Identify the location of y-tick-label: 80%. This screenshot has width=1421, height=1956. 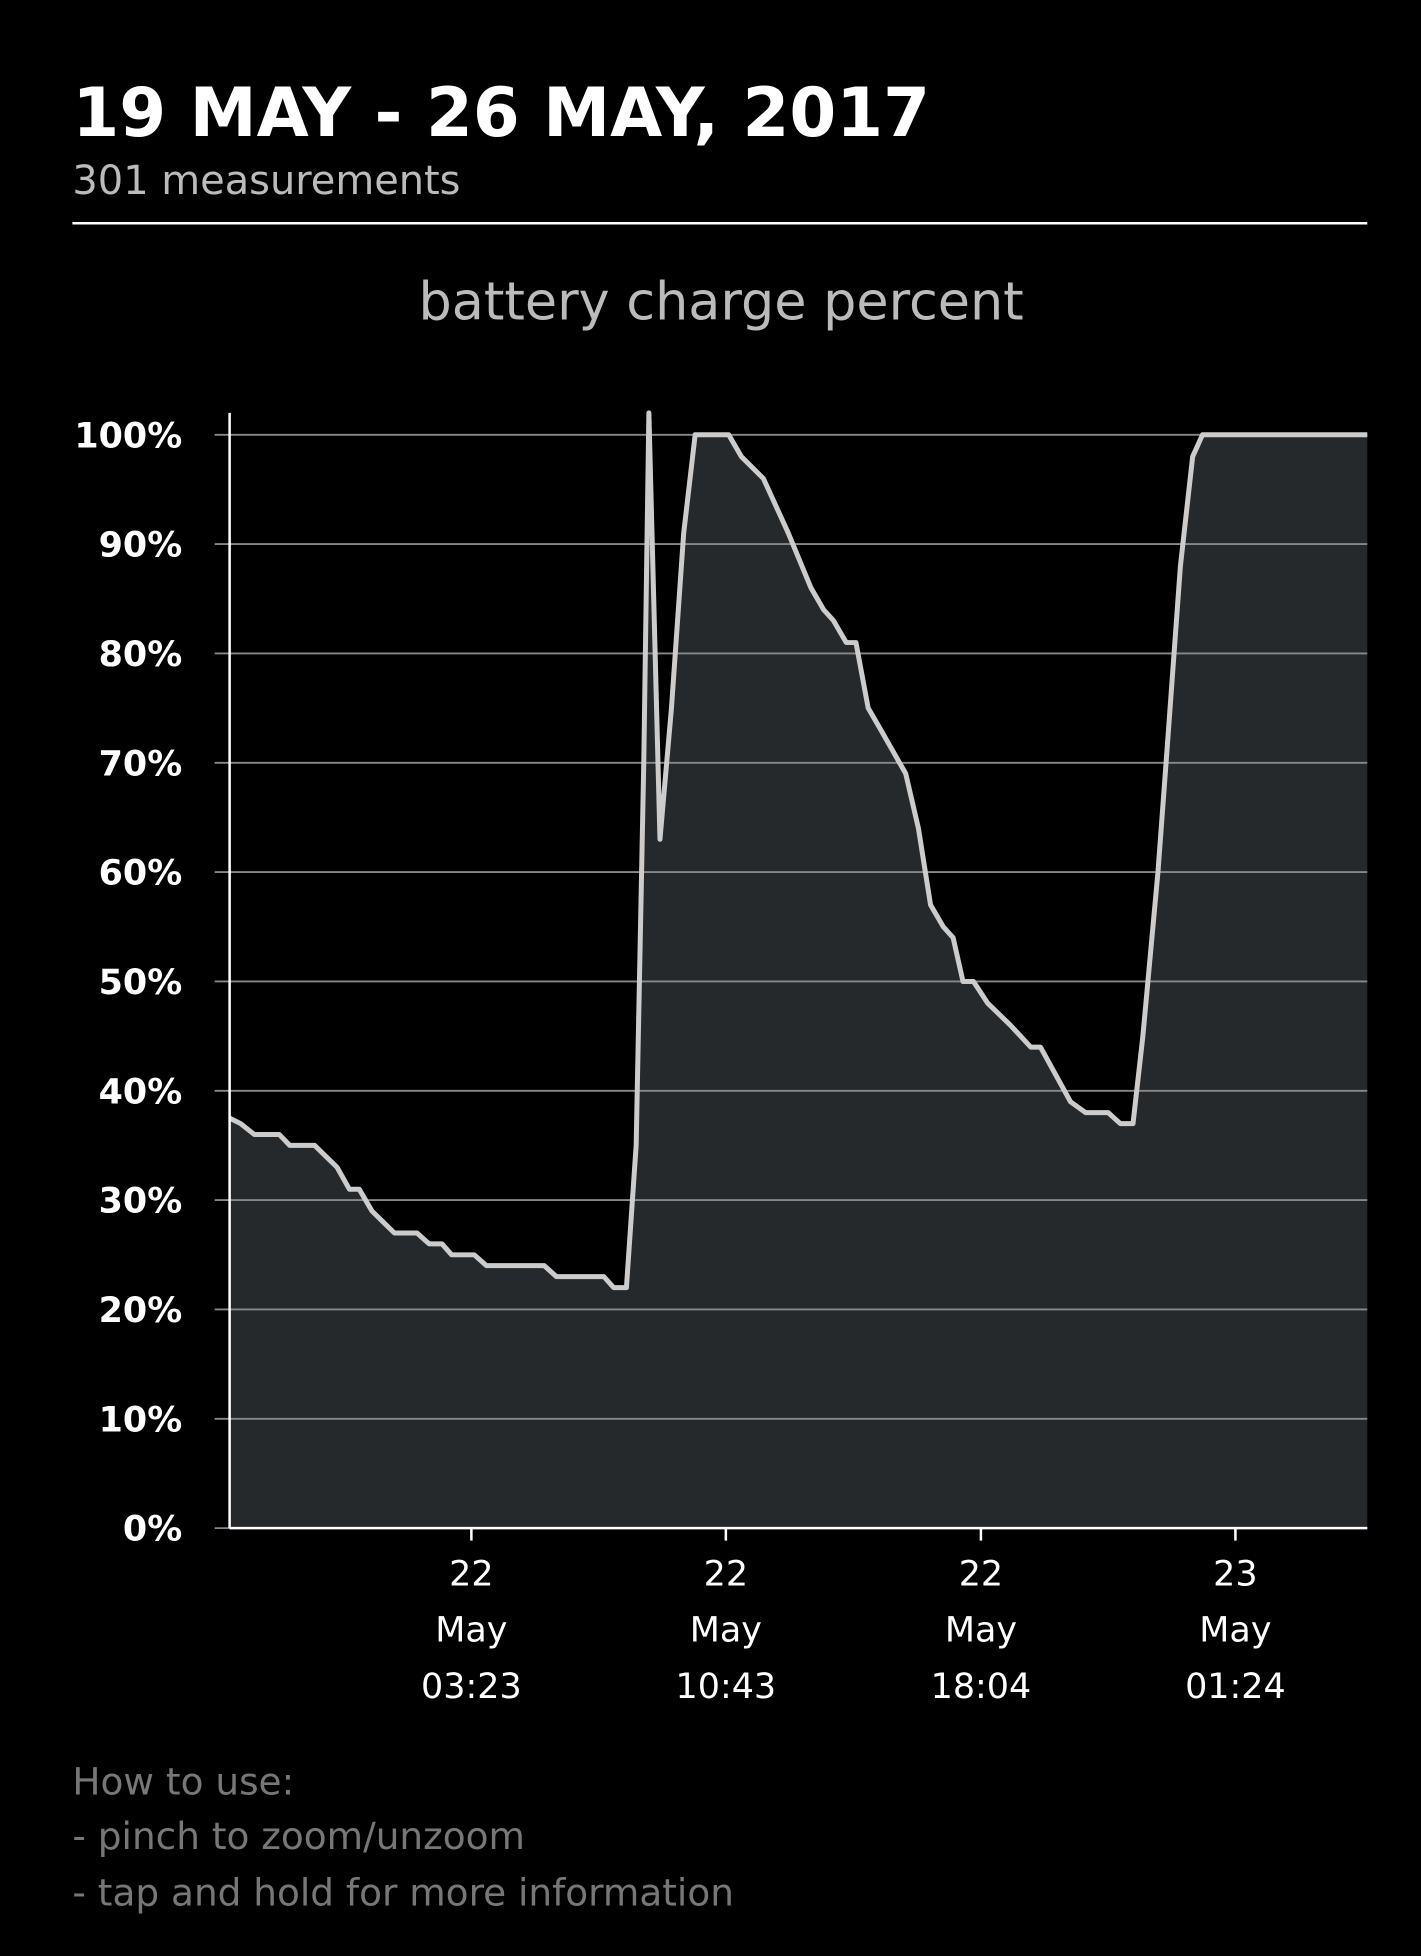
(141, 655).